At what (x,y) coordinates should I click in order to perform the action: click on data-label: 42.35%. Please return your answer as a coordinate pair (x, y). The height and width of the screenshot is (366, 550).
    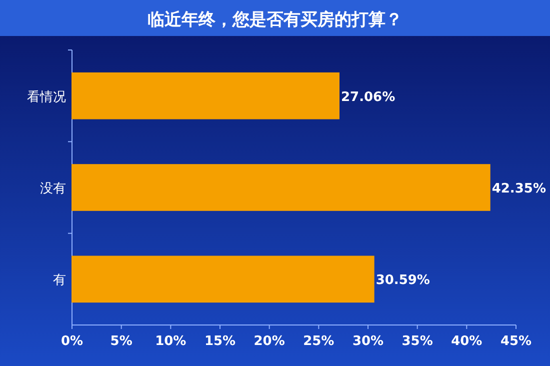
    Looking at the image, I should click on (519, 189).